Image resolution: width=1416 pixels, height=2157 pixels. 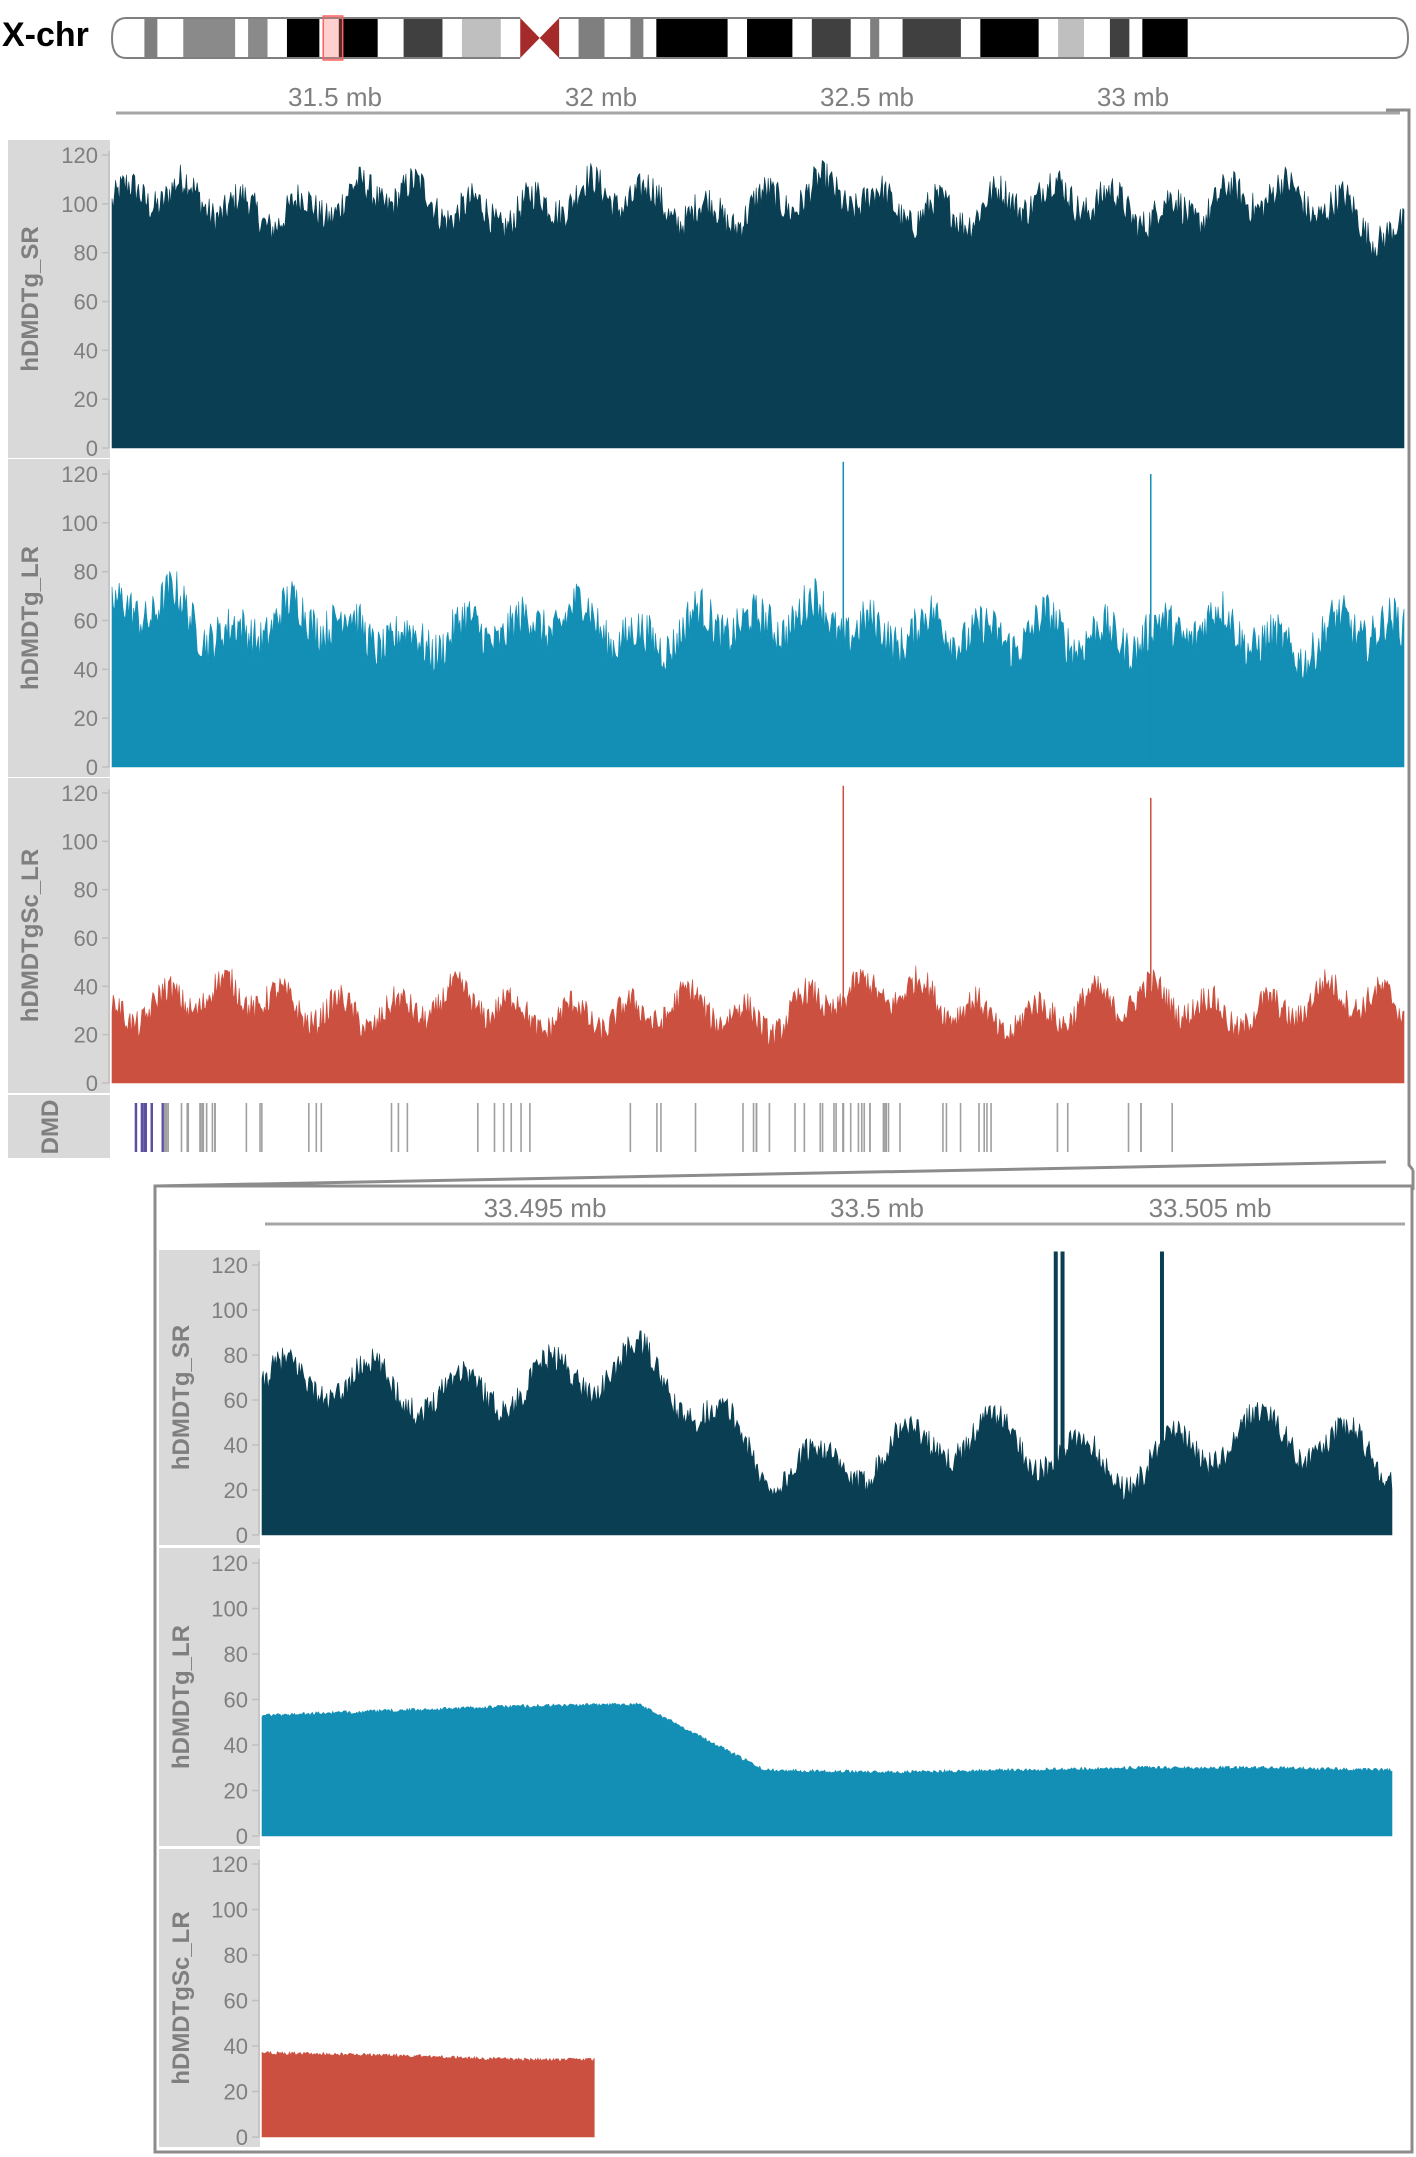 I want to click on region-highlight, so click(x=333, y=38).